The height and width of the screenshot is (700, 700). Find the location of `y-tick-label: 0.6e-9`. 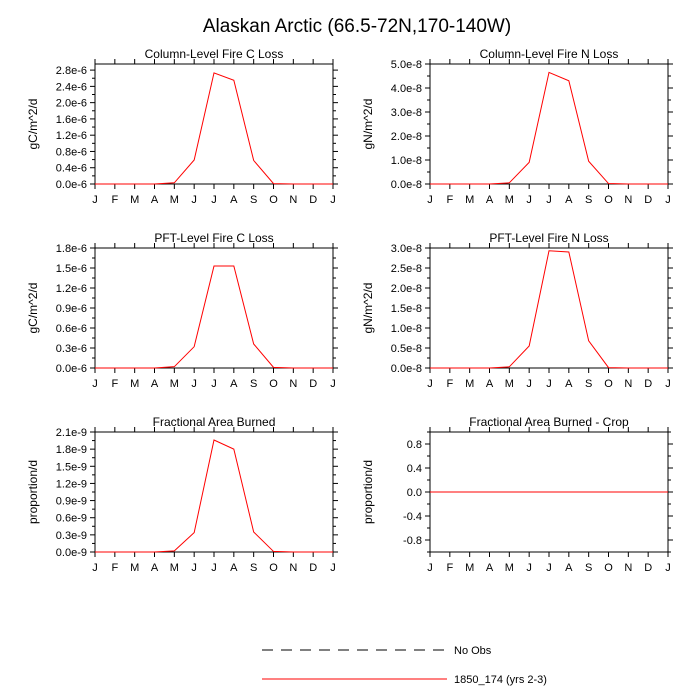

y-tick-label: 0.6e-9 is located at coordinates (71, 519).